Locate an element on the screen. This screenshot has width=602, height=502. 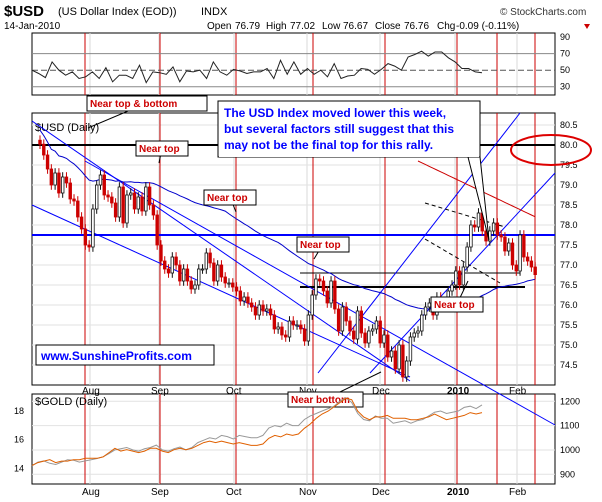
gold-ratio-line is located at coordinates (257, 431).